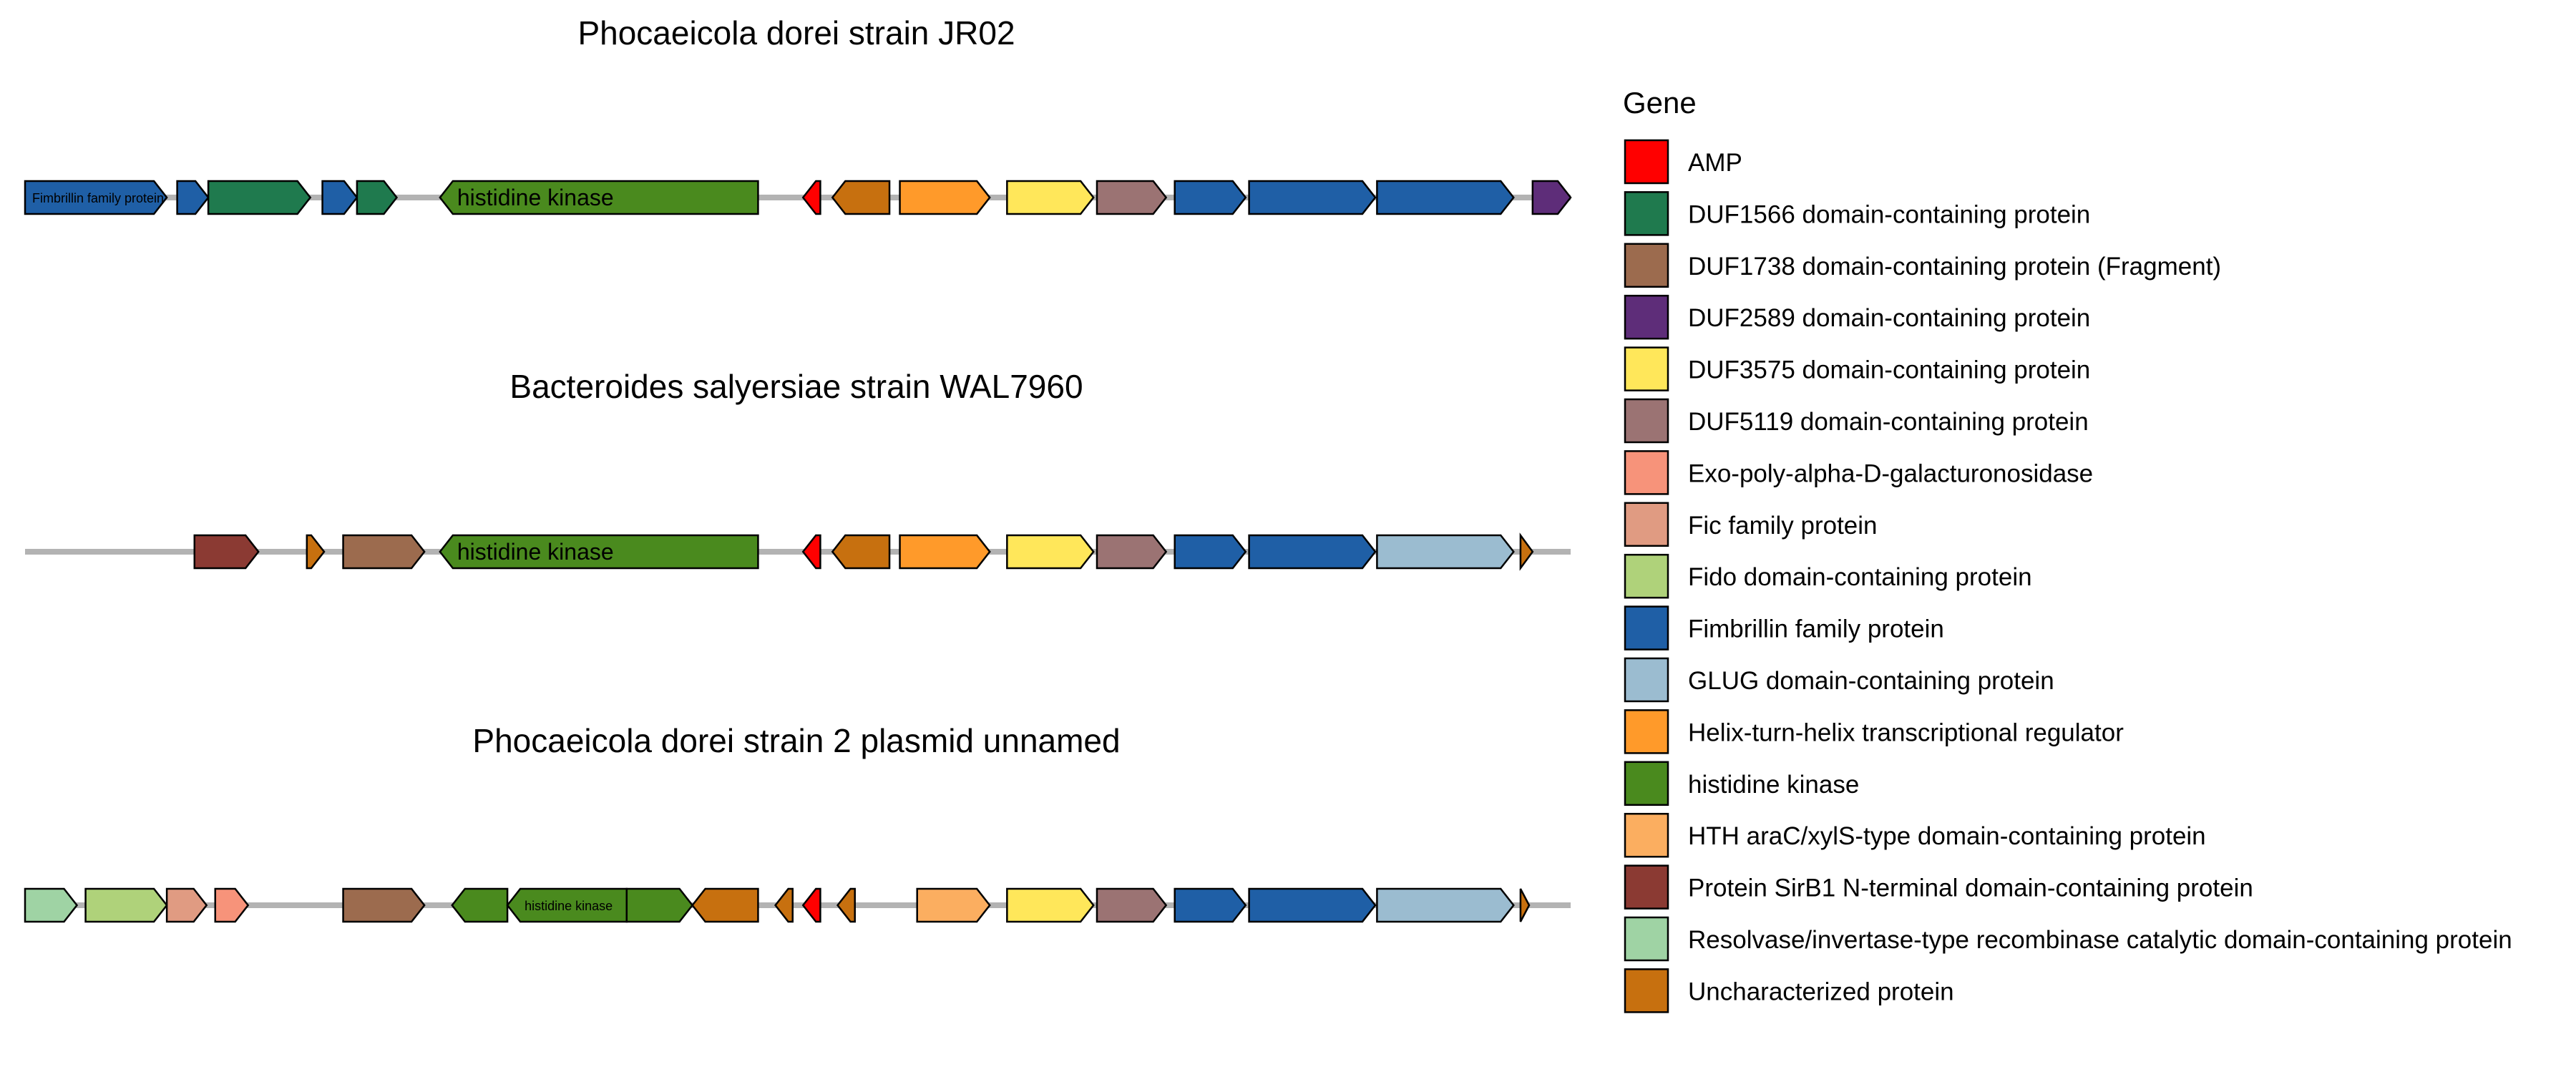 Image resolution: width=2576 pixels, height=1077 pixels. Describe the element at coordinates (1871, 681) in the screenshot. I see `legend-label: GLUG domain-containing protein` at that location.